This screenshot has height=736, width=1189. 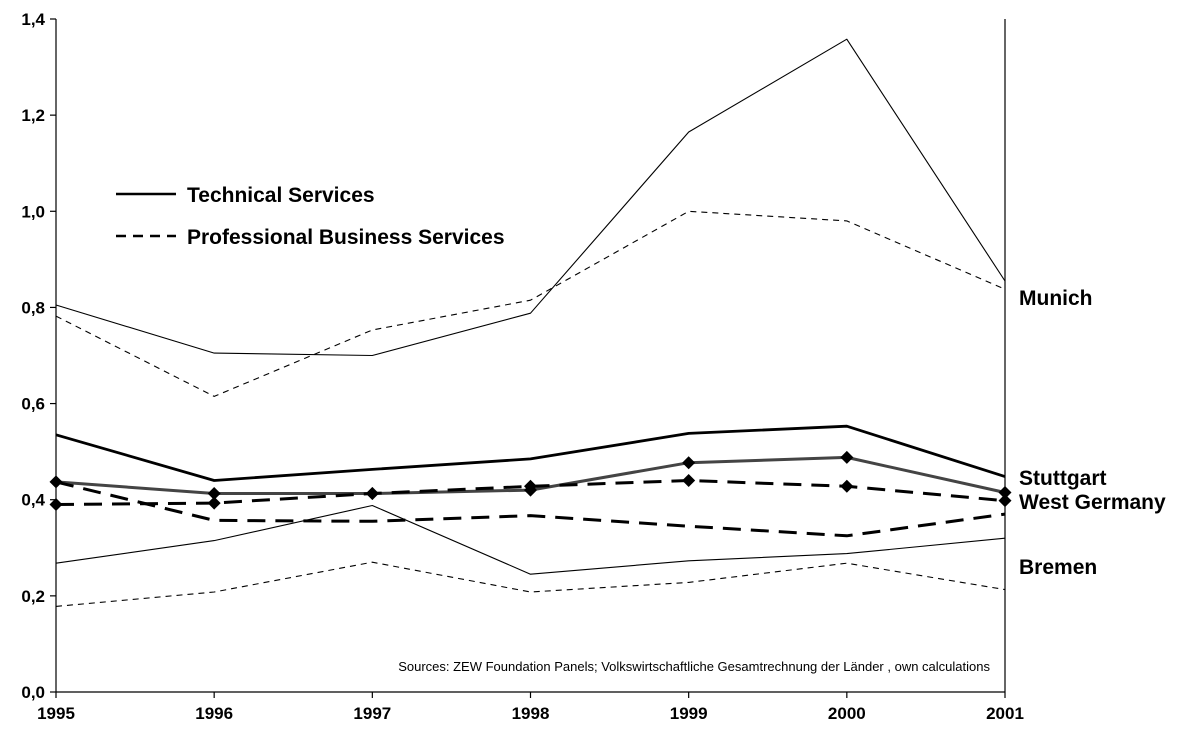 What do you see at coordinates (33, 211) in the screenshot?
I see `y-tick-label: 1,0` at bounding box center [33, 211].